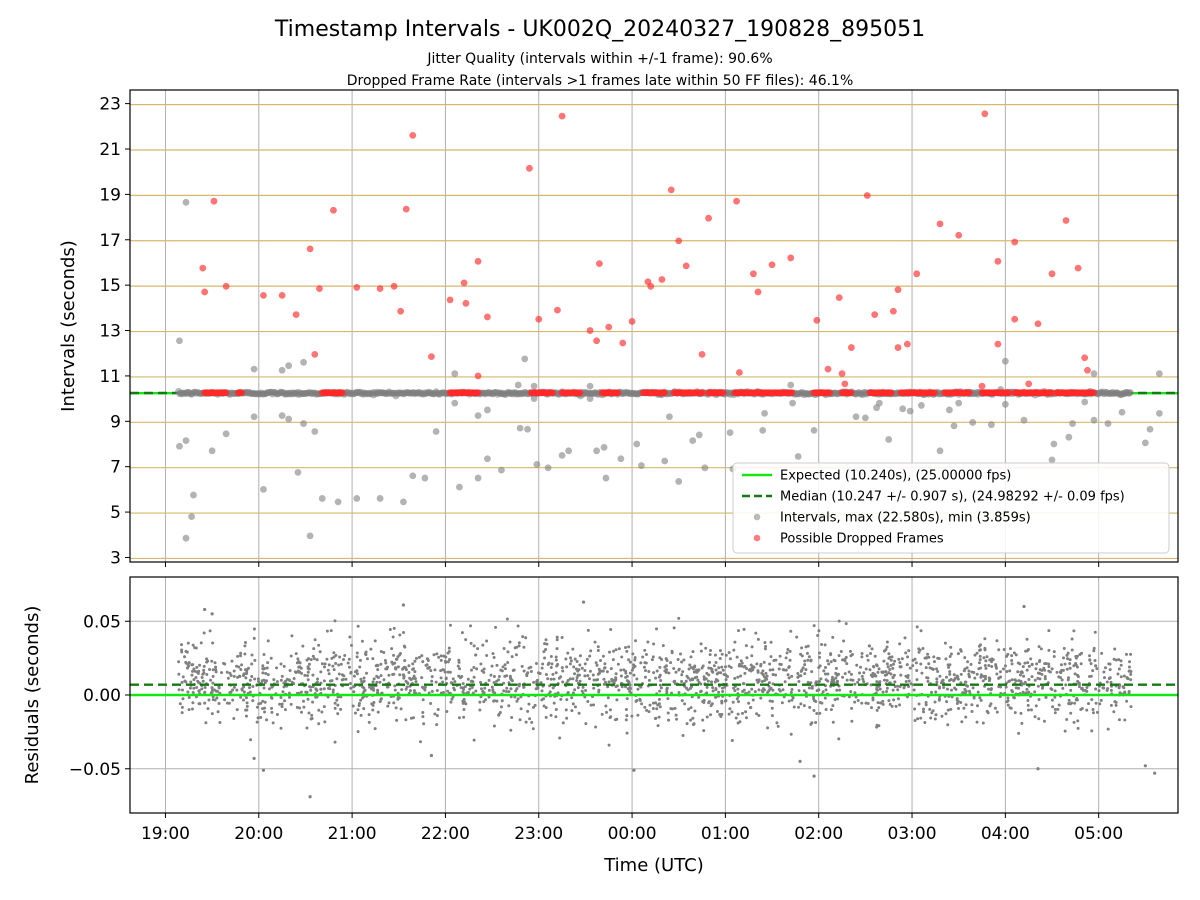 This screenshot has width=1200, height=900. I want to click on intervals-x-ticks, so click(632, 564).